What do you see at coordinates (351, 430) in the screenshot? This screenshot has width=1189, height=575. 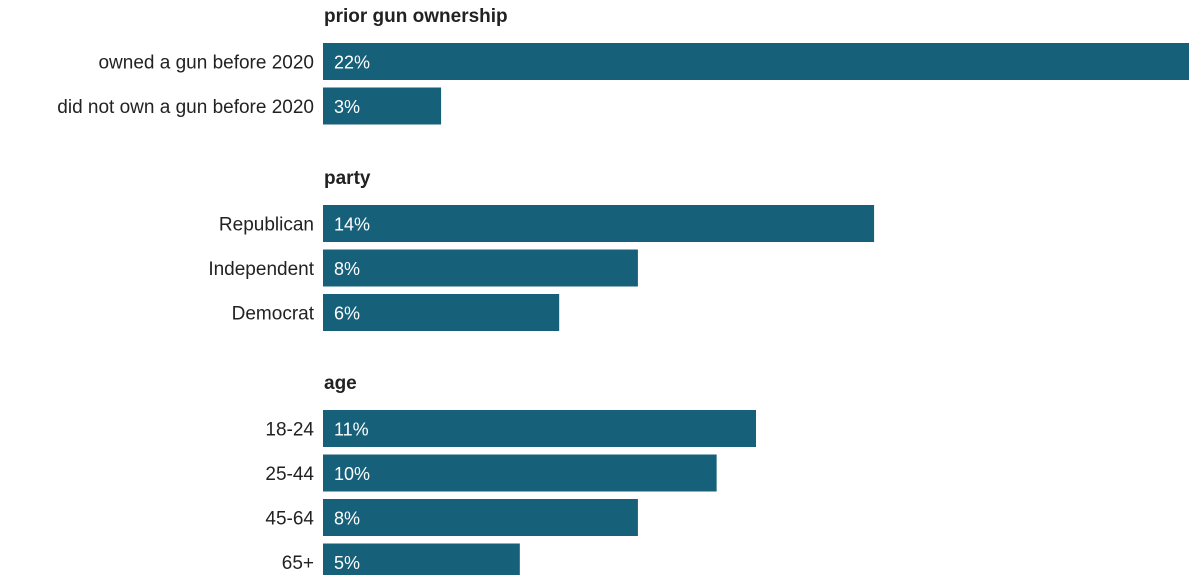 I see `value-label: 11%` at bounding box center [351, 430].